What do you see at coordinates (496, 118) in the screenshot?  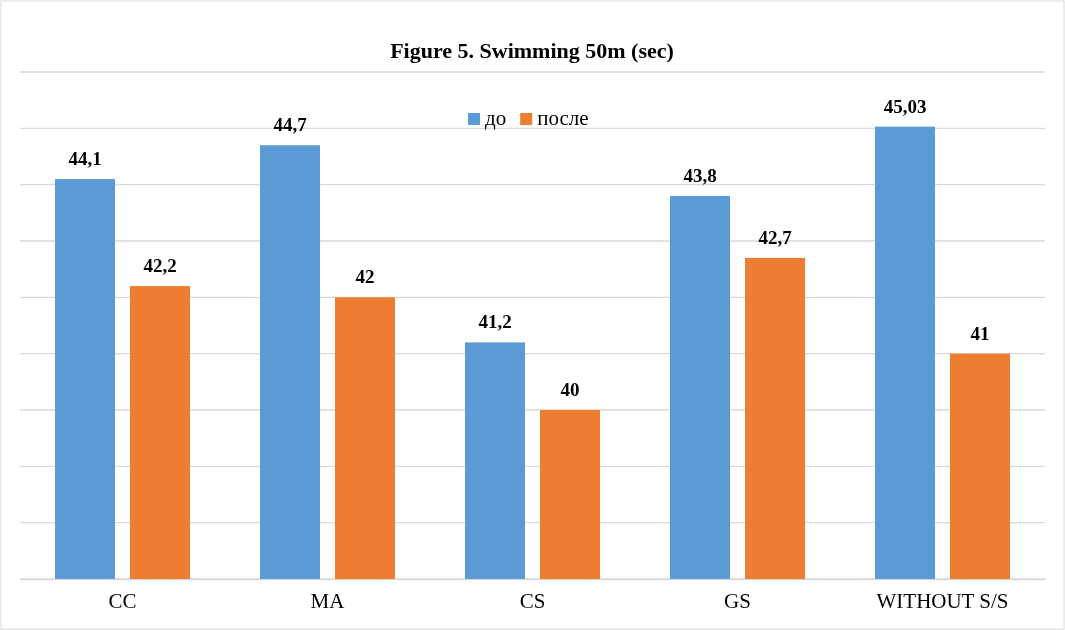 I see `legend-label: до` at bounding box center [496, 118].